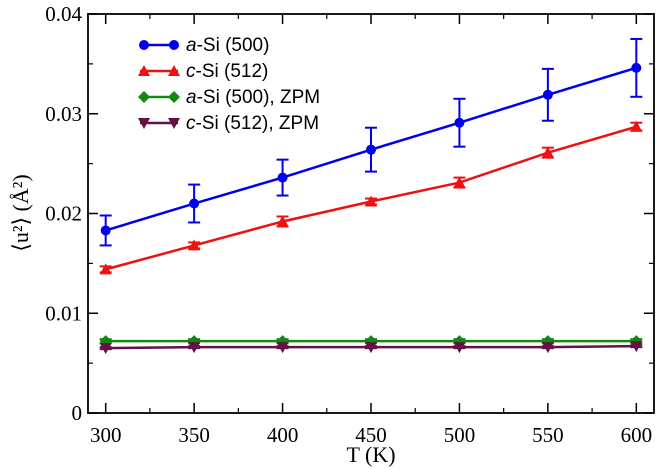 Image resolution: width=664 pixels, height=469 pixels. I want to click on y-axis-label: ⟨u²⟩ (Å²), so click(20, 212).